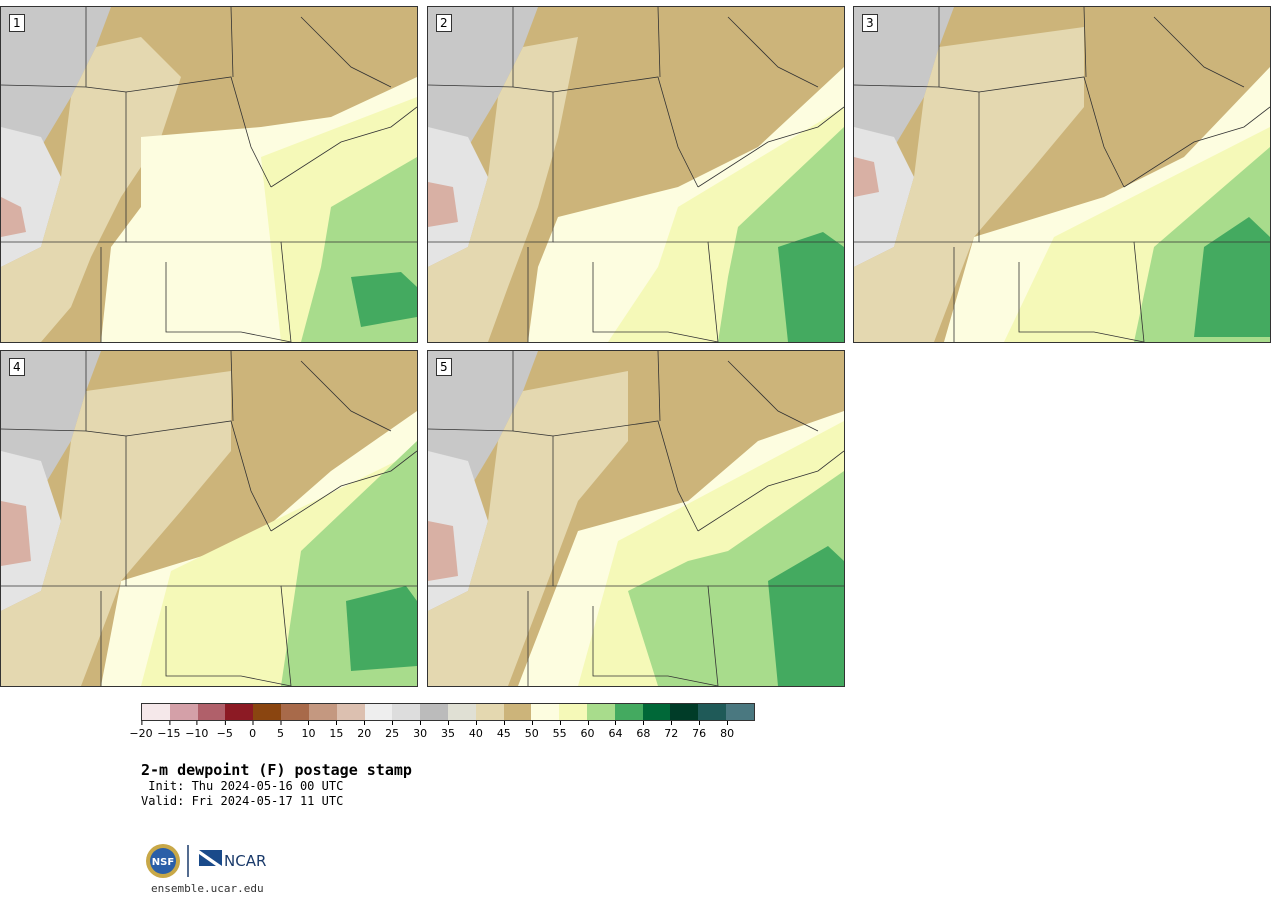  What do you see at coordinates (169, 730) in the screenshot?
I see `colorbar-tick-label: −15` at bounding box center [169, 730].